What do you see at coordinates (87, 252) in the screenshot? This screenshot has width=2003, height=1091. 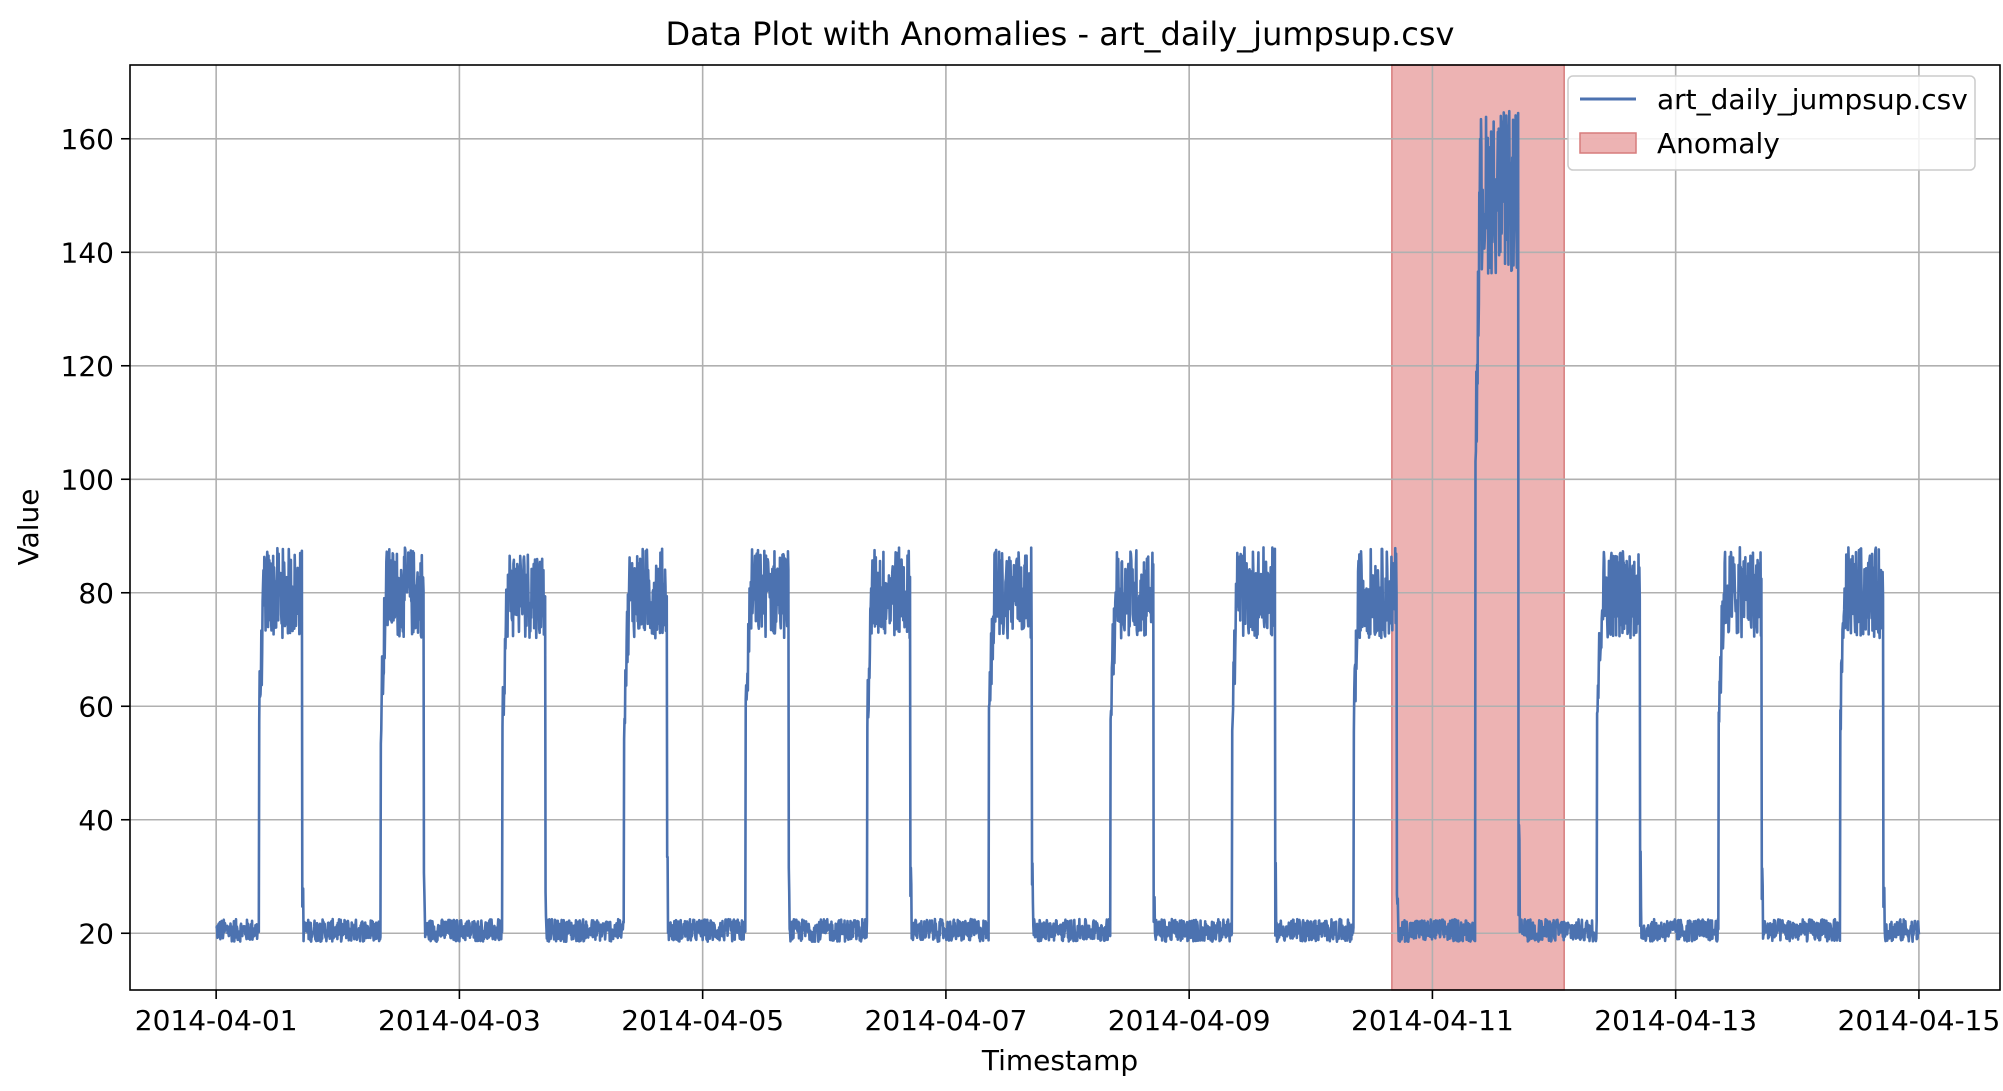 I see `y-tick-label: 140` at bounding box center [87, 252].